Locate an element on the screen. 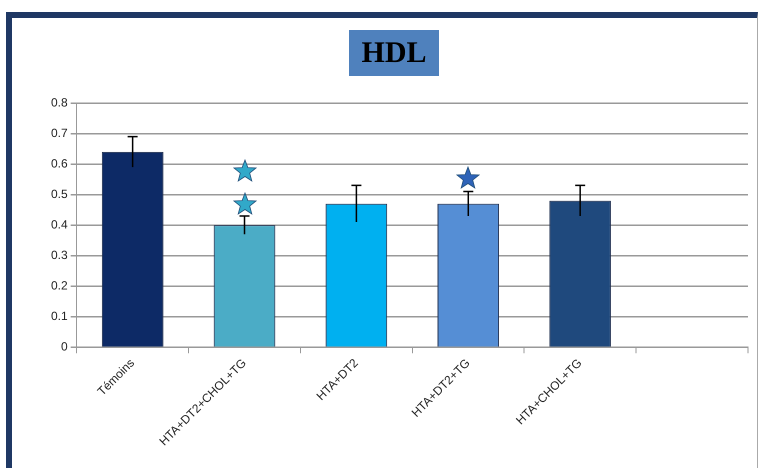 The width and height of the screenshot is (768, 470). y-tick-label: 0.3 is located at coordinates (59, 255).